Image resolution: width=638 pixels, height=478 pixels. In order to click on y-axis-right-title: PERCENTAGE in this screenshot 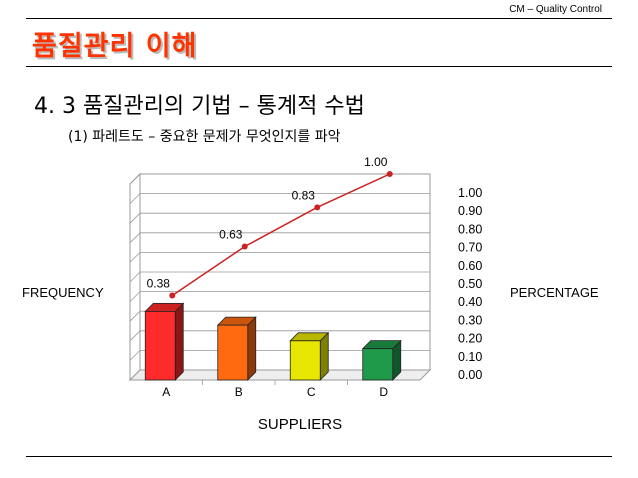, I will do `click(554, 292)`.